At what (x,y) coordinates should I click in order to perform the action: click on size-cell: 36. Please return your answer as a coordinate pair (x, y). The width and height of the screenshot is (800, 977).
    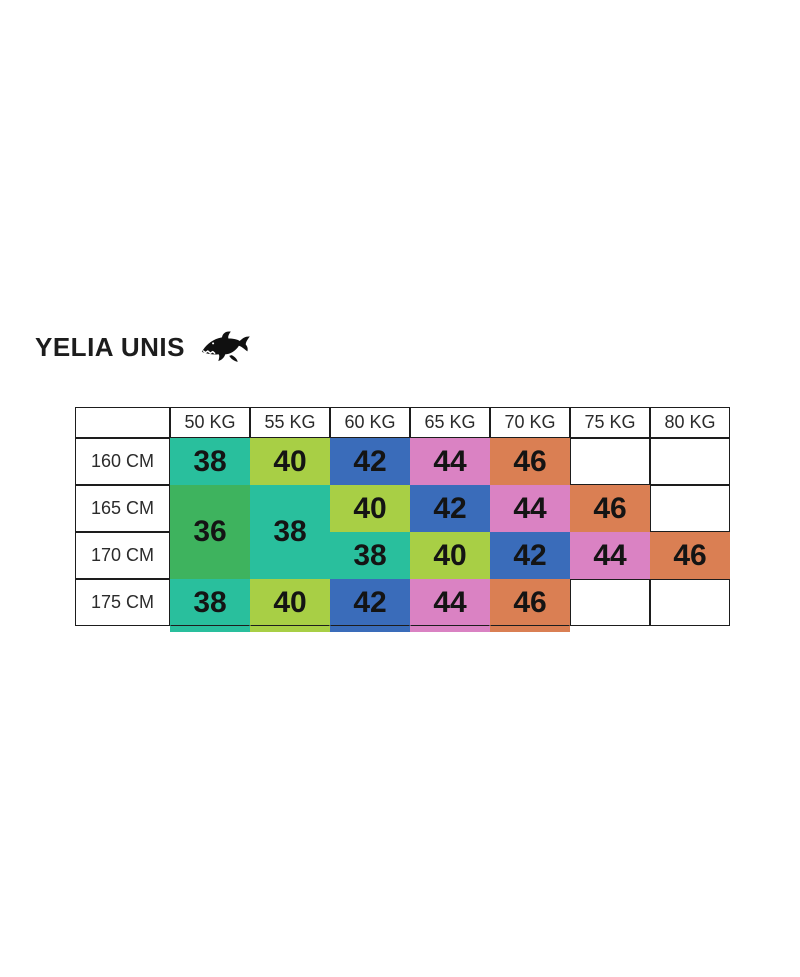
    Looking at the image, I should click on (210, 532).